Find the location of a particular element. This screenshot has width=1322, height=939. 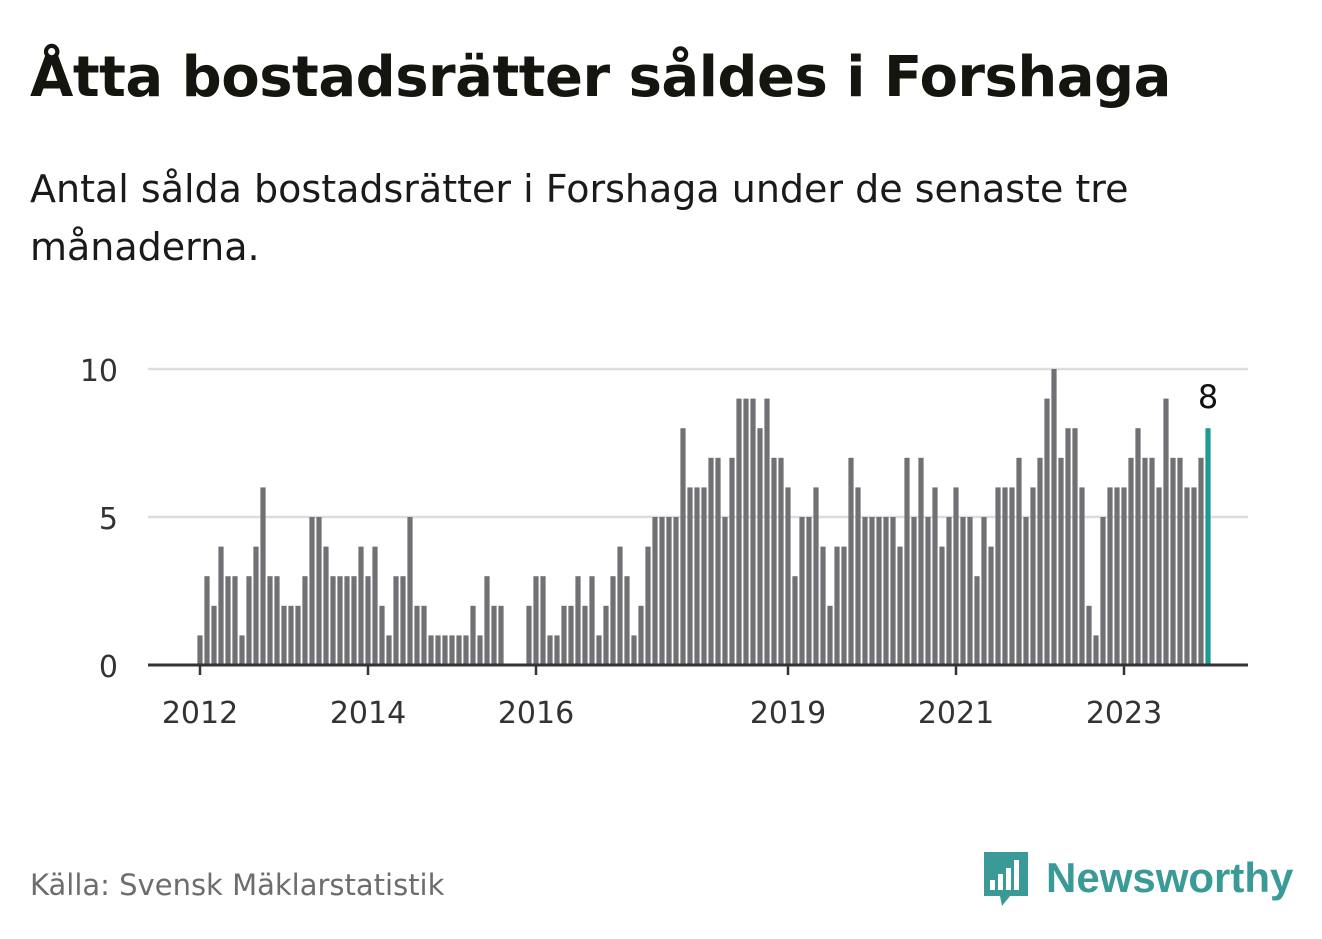

x-tick-label: 2012 is located at coordinates (200, 713).